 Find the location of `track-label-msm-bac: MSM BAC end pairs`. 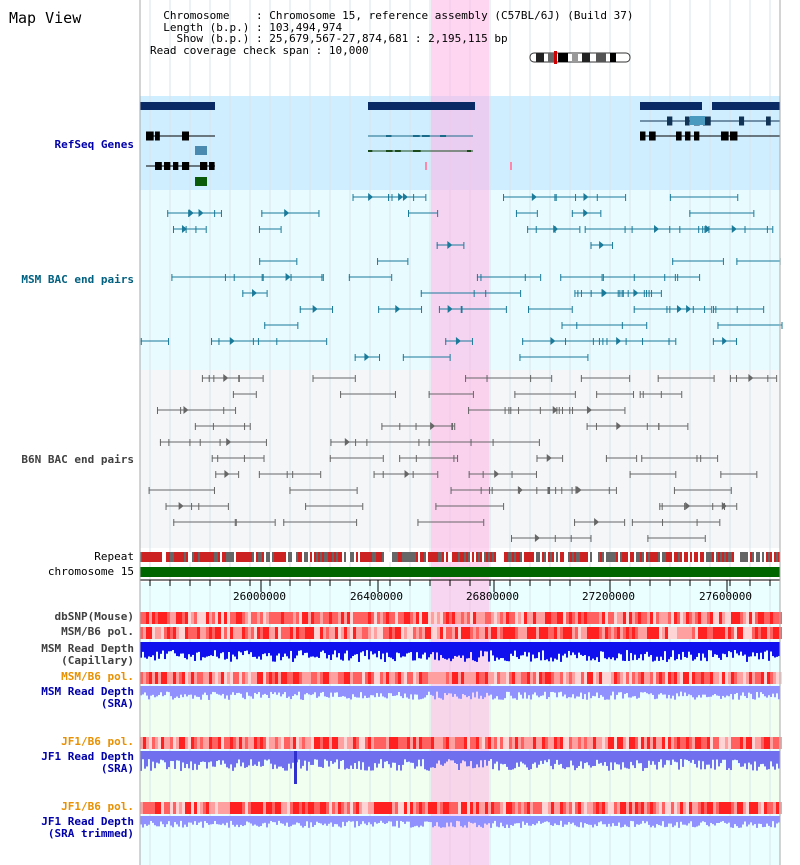

track-label-msm-bac: MSM BAC end pairs is located at coordinates (77, 279).